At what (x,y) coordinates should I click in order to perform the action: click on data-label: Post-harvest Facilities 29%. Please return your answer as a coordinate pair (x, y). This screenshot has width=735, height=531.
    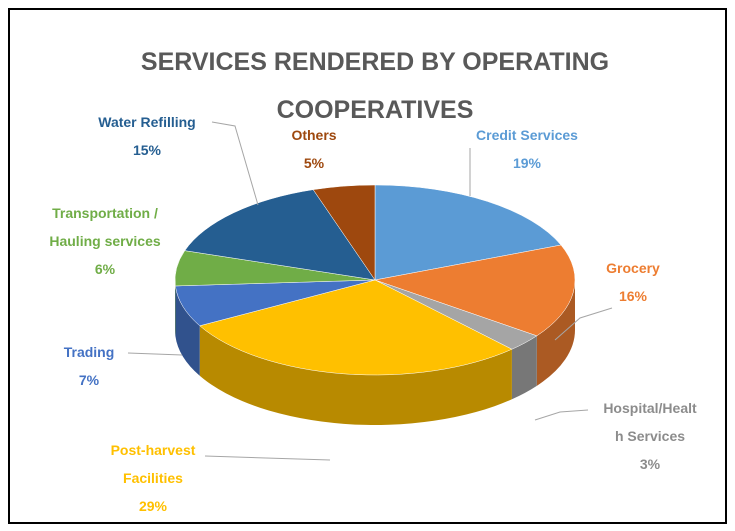
    Looking at the image, I should click on (153, 478).